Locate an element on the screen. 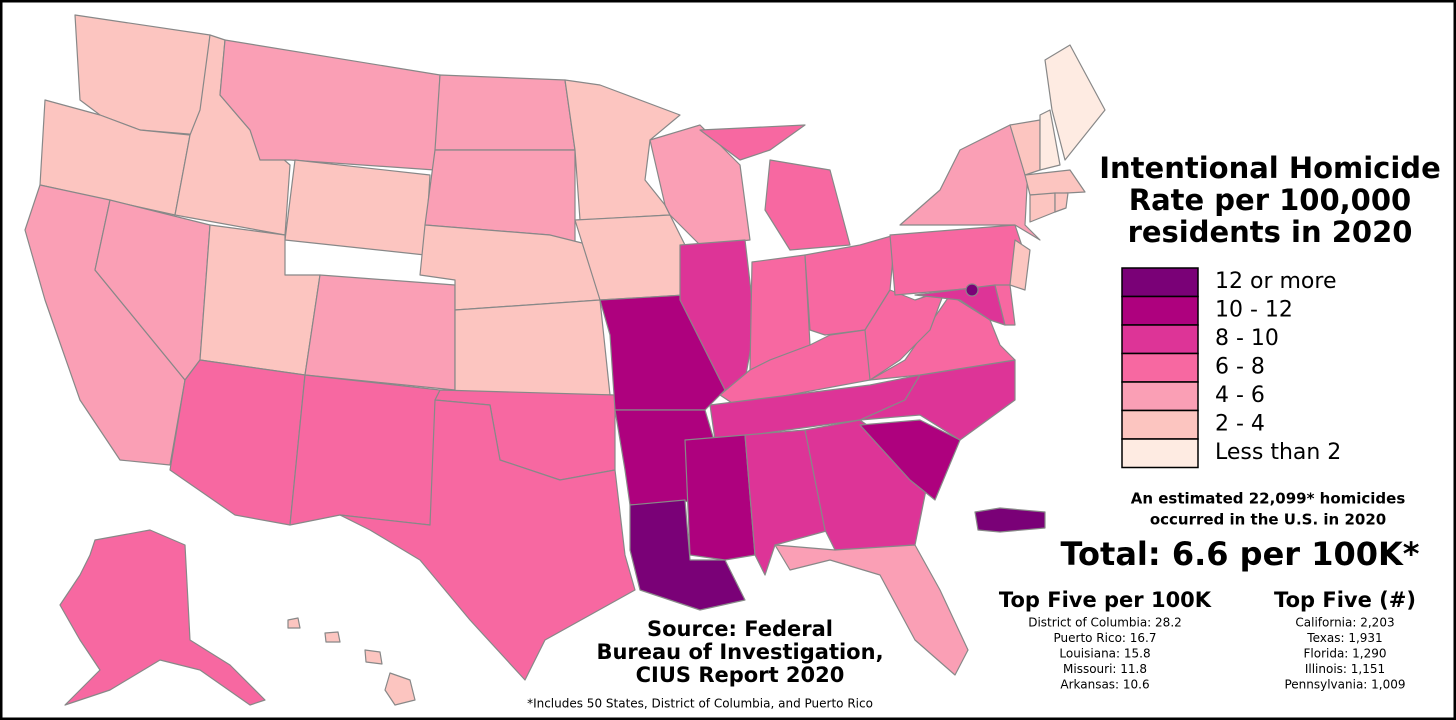 Image resolution: width=1456 pixels, height=720 pixels. list-item: Pennsylvania: 1,009 is located at coordinates (1344, 685).